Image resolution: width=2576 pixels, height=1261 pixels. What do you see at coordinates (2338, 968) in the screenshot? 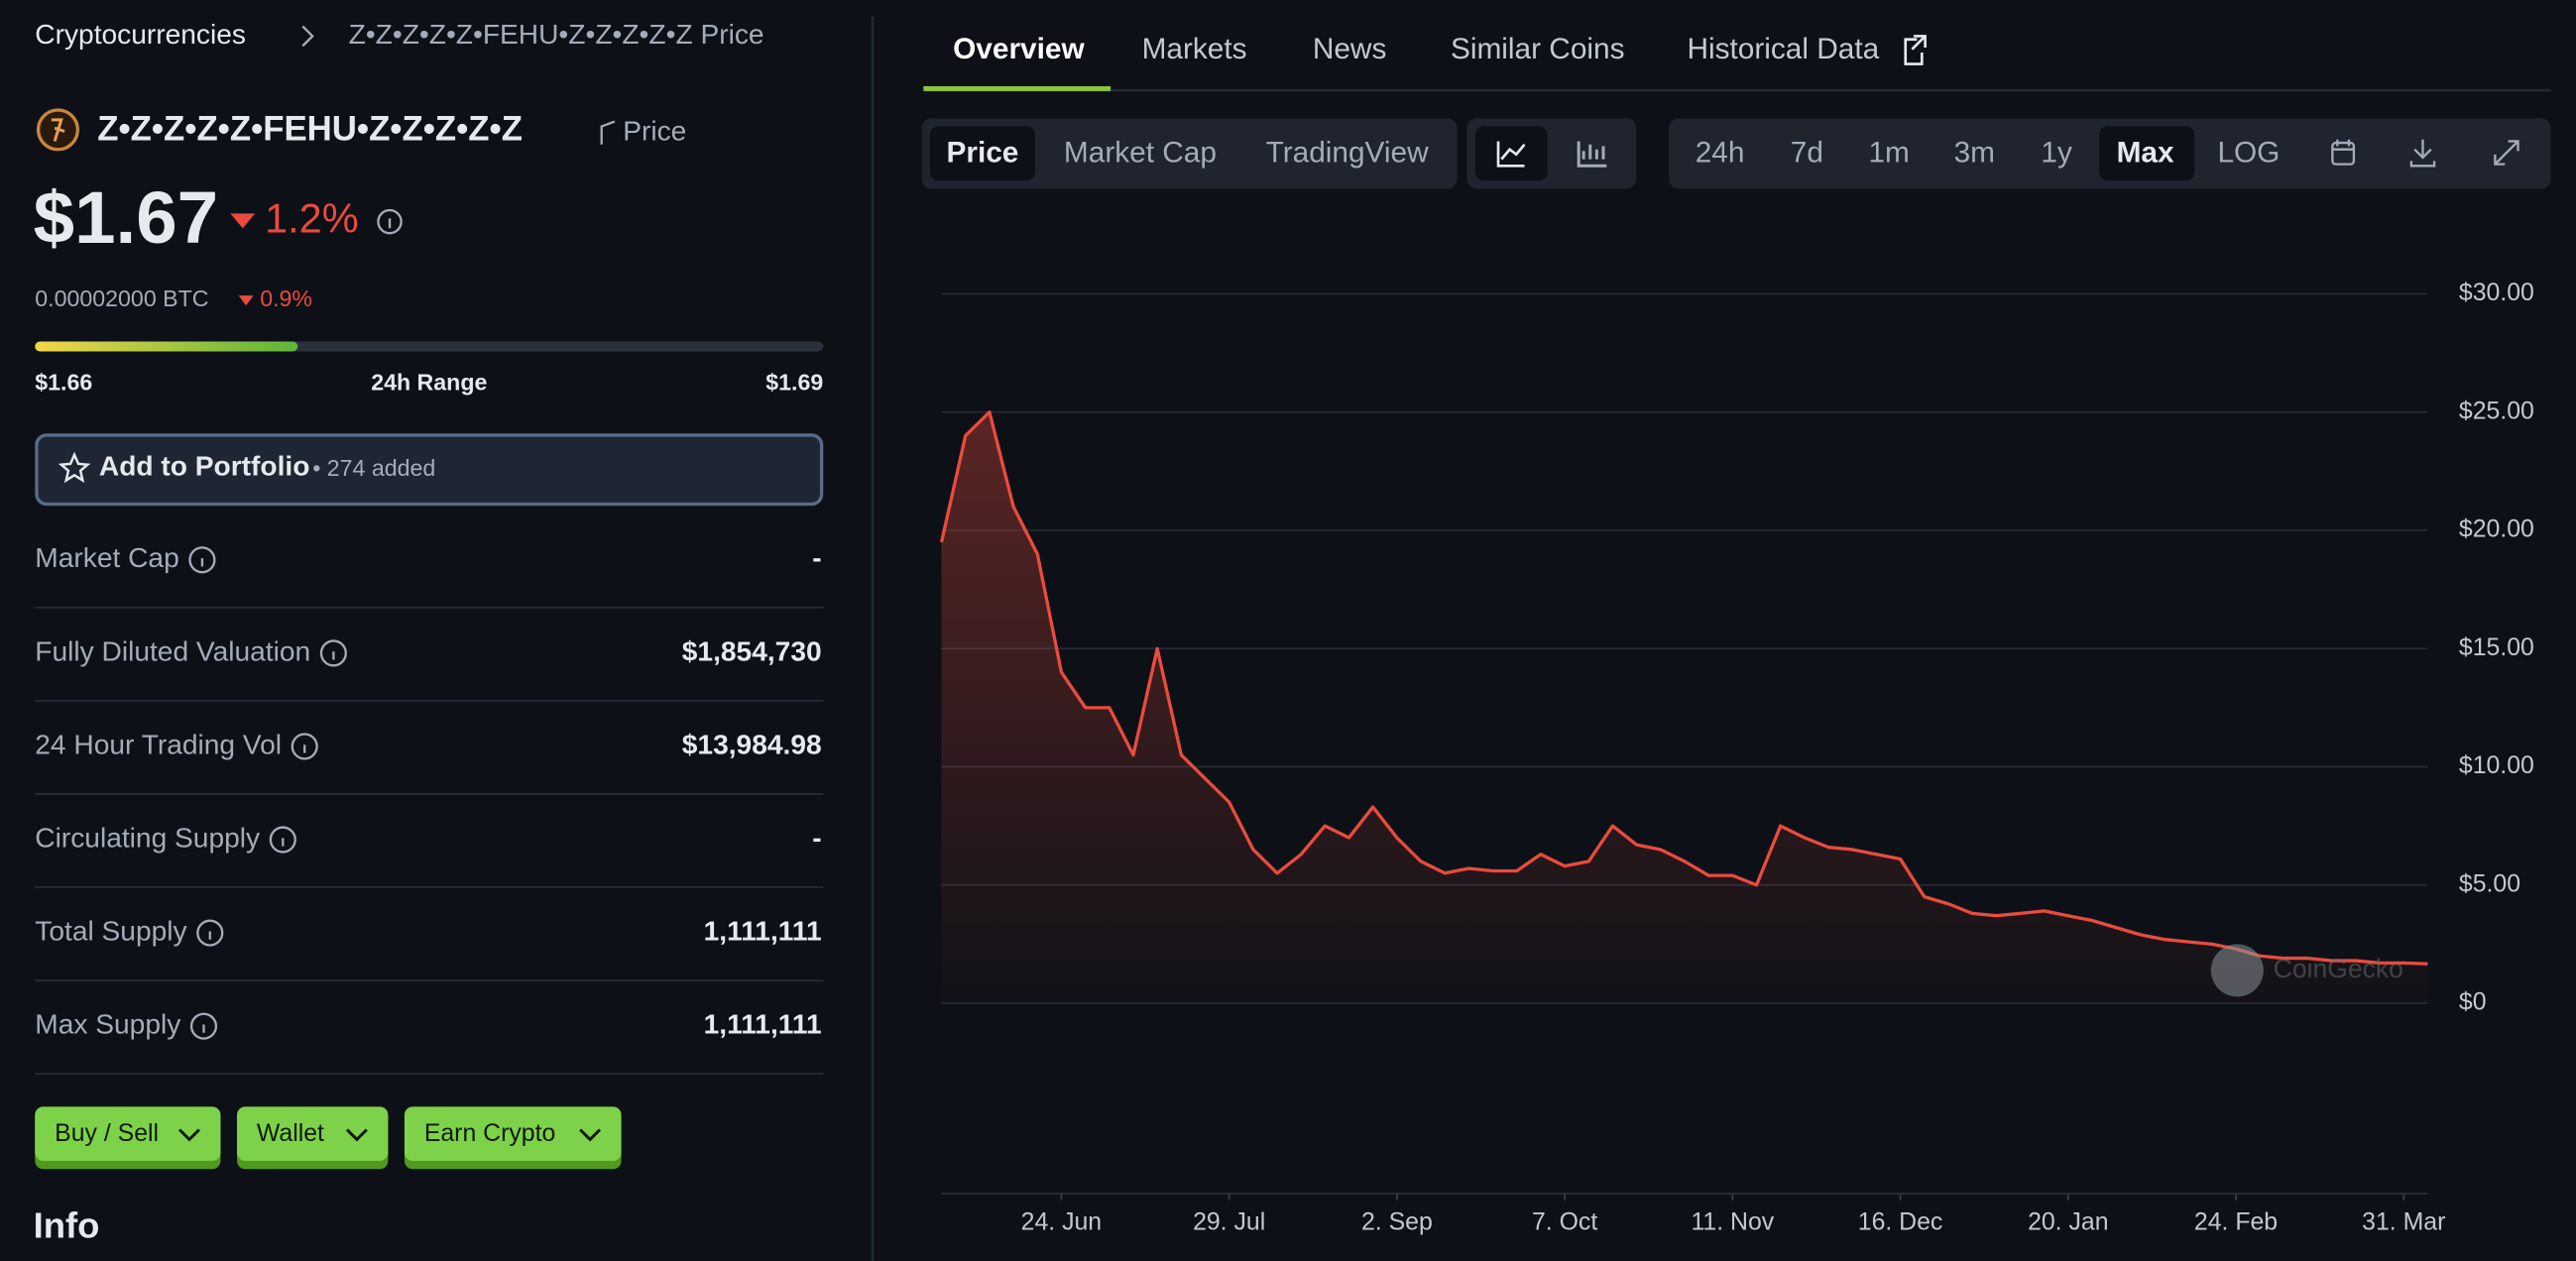
I see `watermark: CoinGecko` at bounding box center [2338, 968].